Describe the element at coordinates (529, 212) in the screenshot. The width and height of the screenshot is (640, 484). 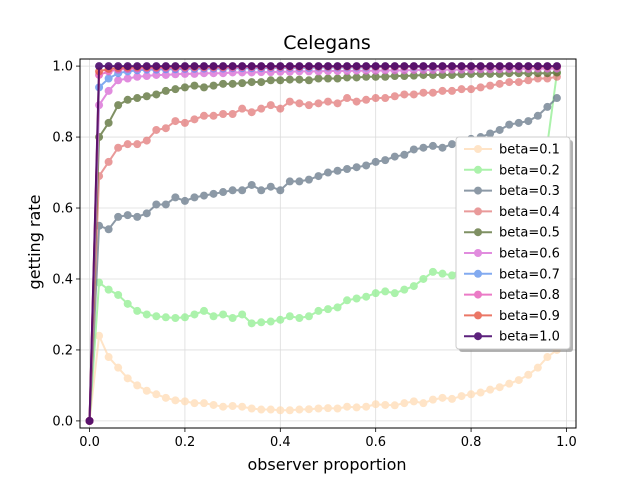
I see `legend-label: beta=0.4` at that location.